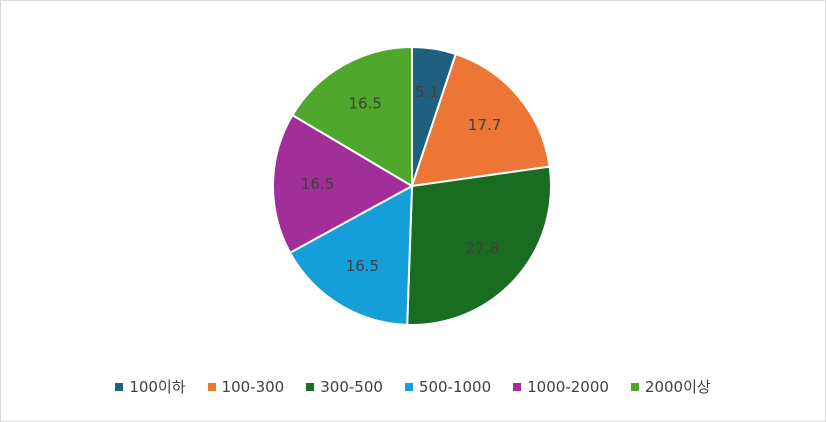  I want to click on legend-item-4: 1000-2000, so click(561, 387).